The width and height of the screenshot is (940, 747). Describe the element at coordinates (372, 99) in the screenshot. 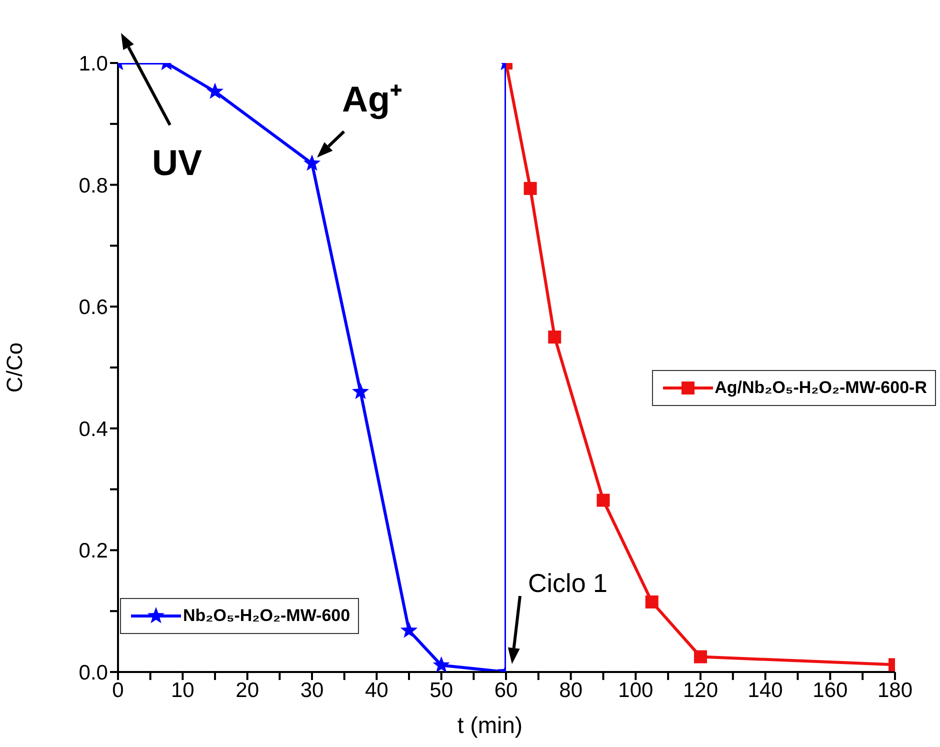

I see `annotation: Ag⁺` at that location.